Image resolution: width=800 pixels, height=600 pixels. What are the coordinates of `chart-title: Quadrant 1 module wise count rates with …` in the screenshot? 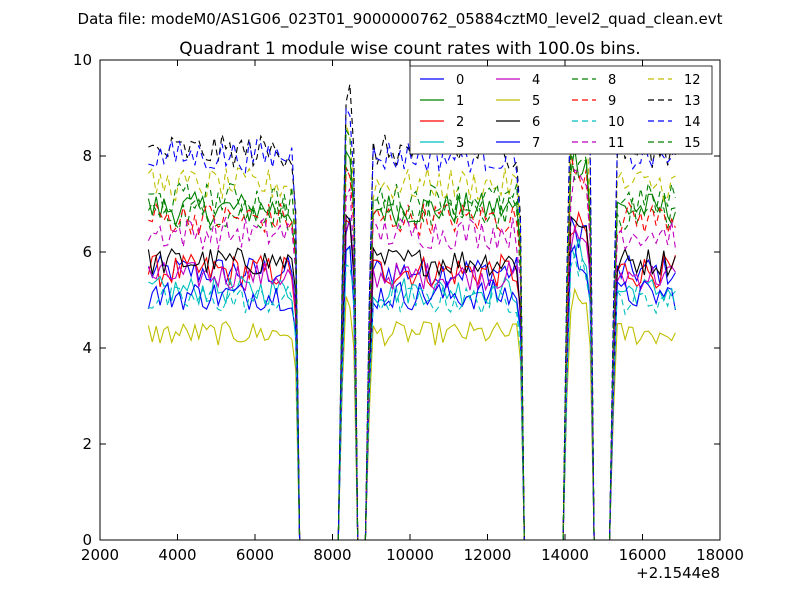 It's located at (409, 49).